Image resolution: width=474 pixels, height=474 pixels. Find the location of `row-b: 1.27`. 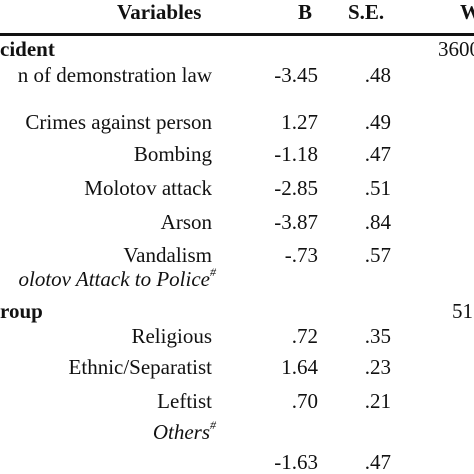

row-b: 1.27 is located at coordinates (299, 122).